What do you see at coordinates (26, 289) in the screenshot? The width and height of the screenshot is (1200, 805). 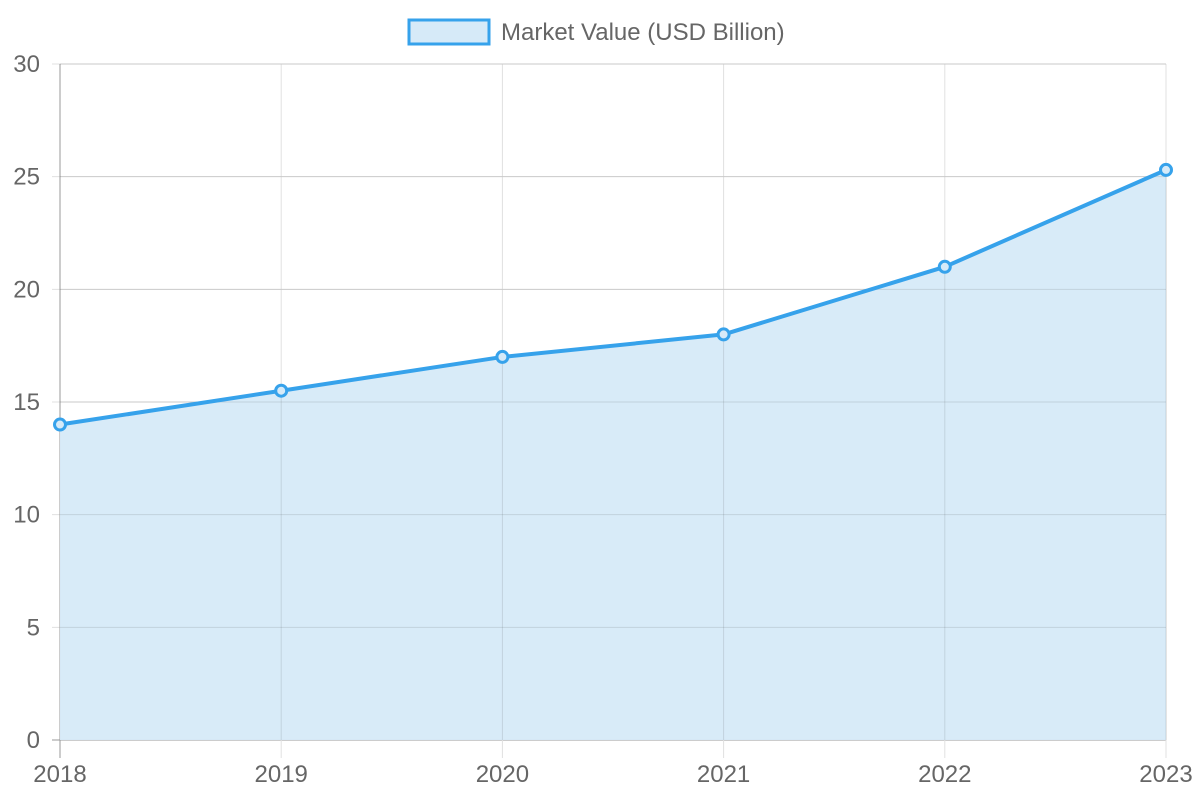 I see `y-tick-label: 20` at bounding box center [26, 289].